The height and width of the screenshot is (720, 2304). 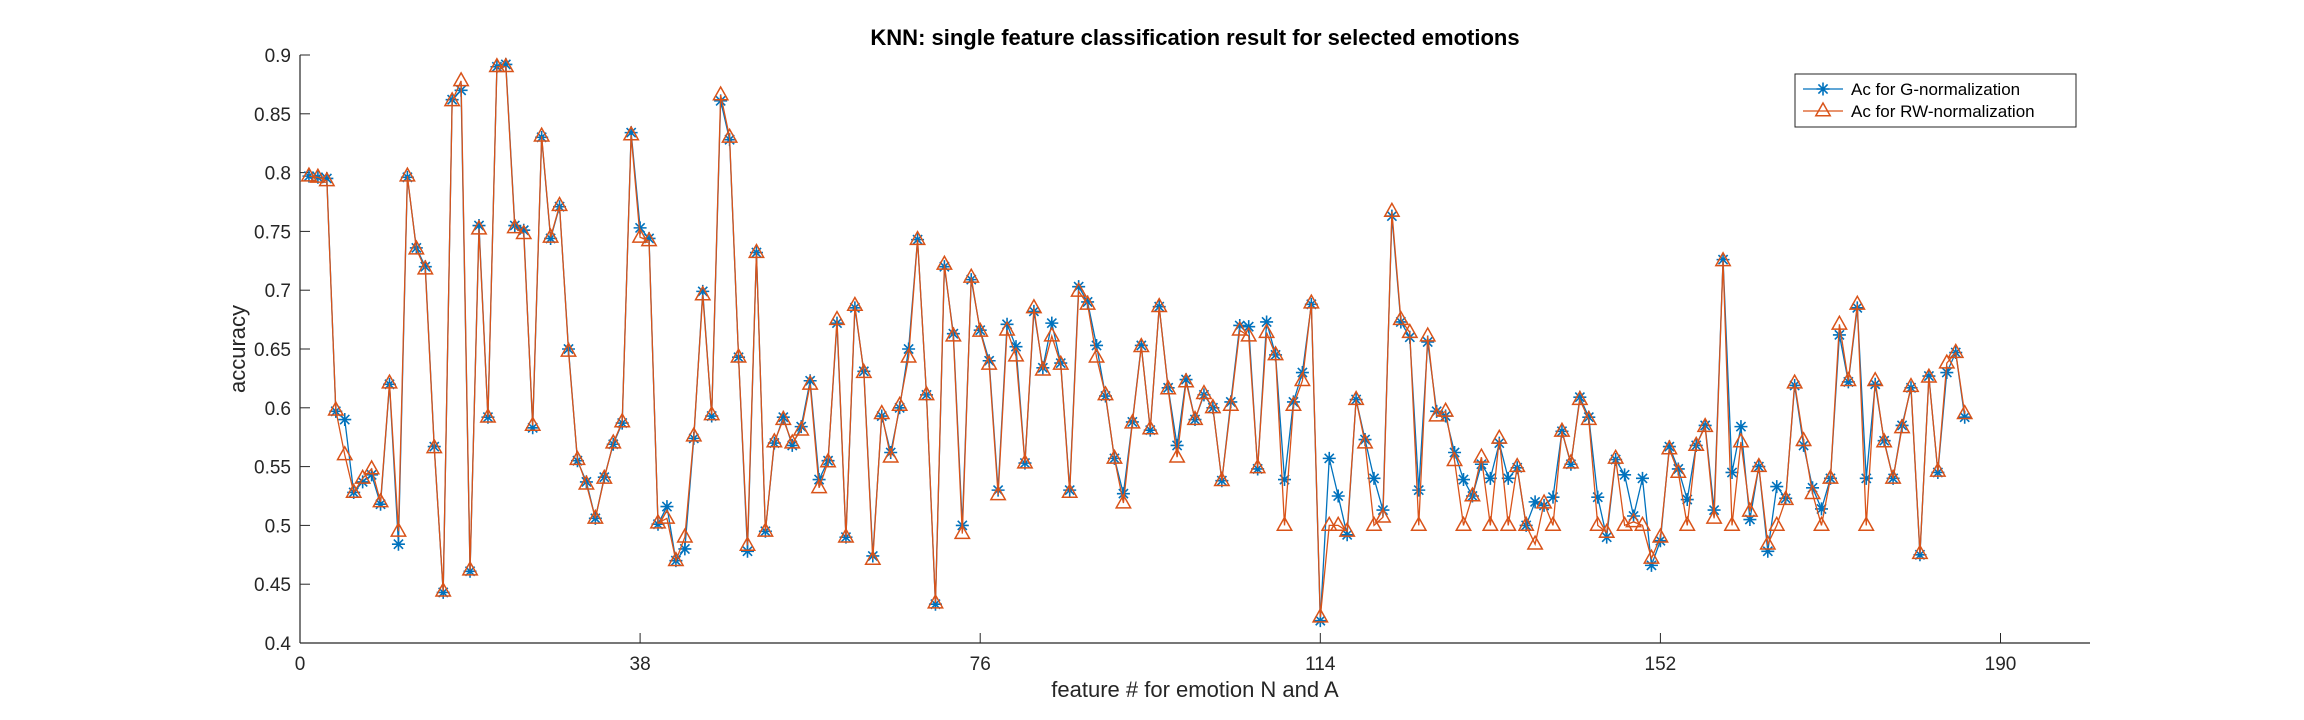 What do you see at coordinates (272, 115) in the screenshot?
I see `y-tick-label: 0.85` at bounding box center [272, 115].